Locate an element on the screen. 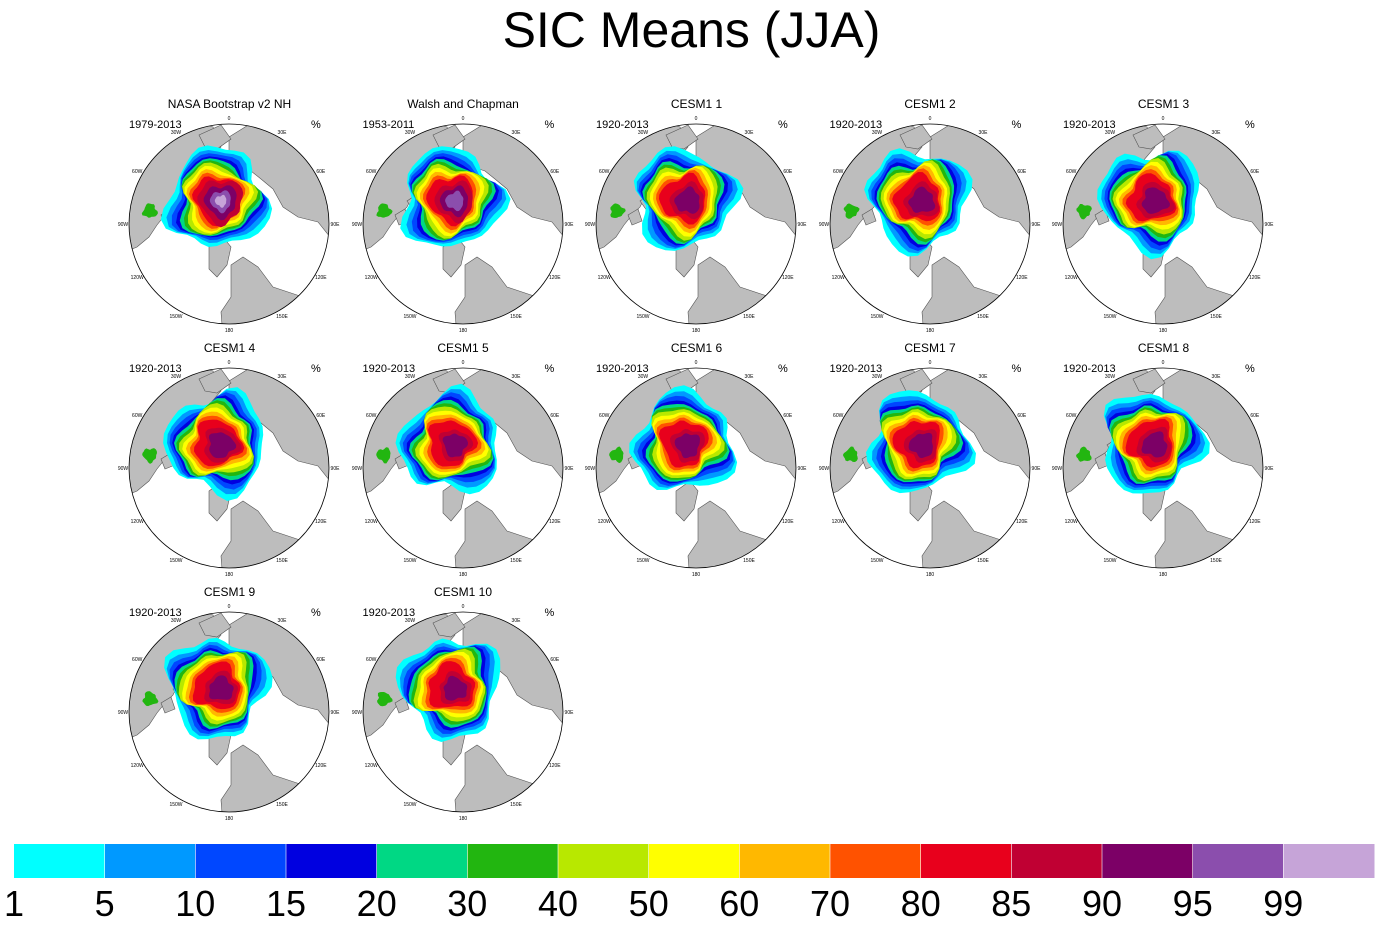  panel-title: CESM1 7 is located at coordinates (930, 348).